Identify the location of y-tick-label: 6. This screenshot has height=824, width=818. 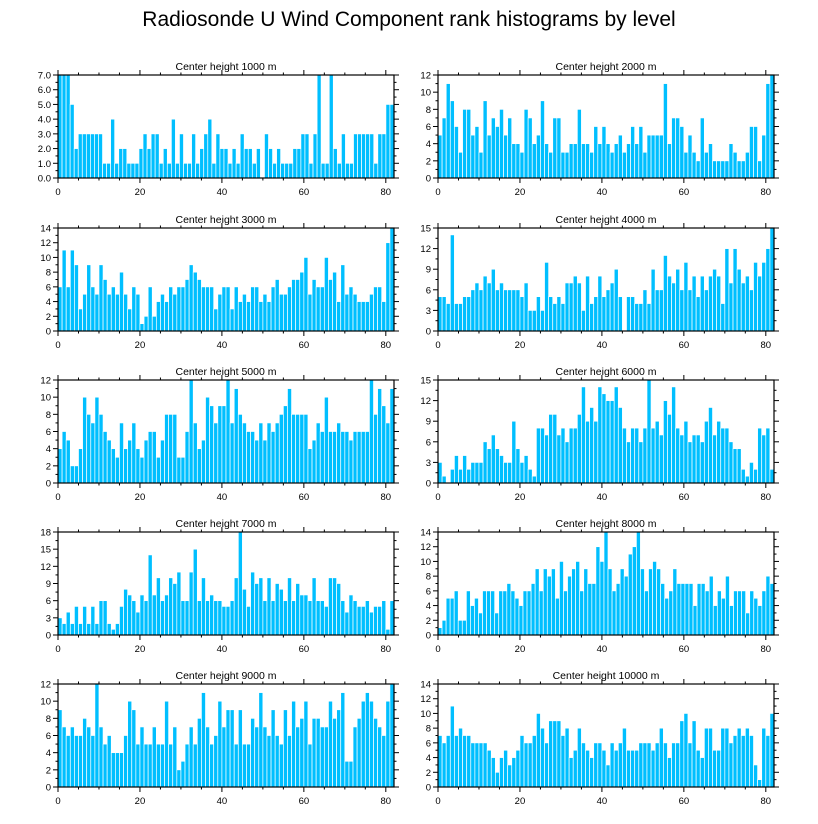
(428, 442).